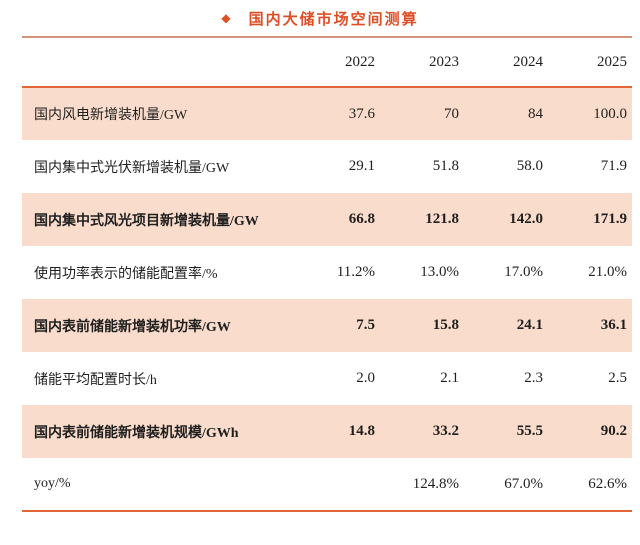 The image size is (640, 545). I want to click on table-row: 国内集中式风光项目新增装机量/GW 66.8 121.8 142.0 171.9, so click(327, 219).